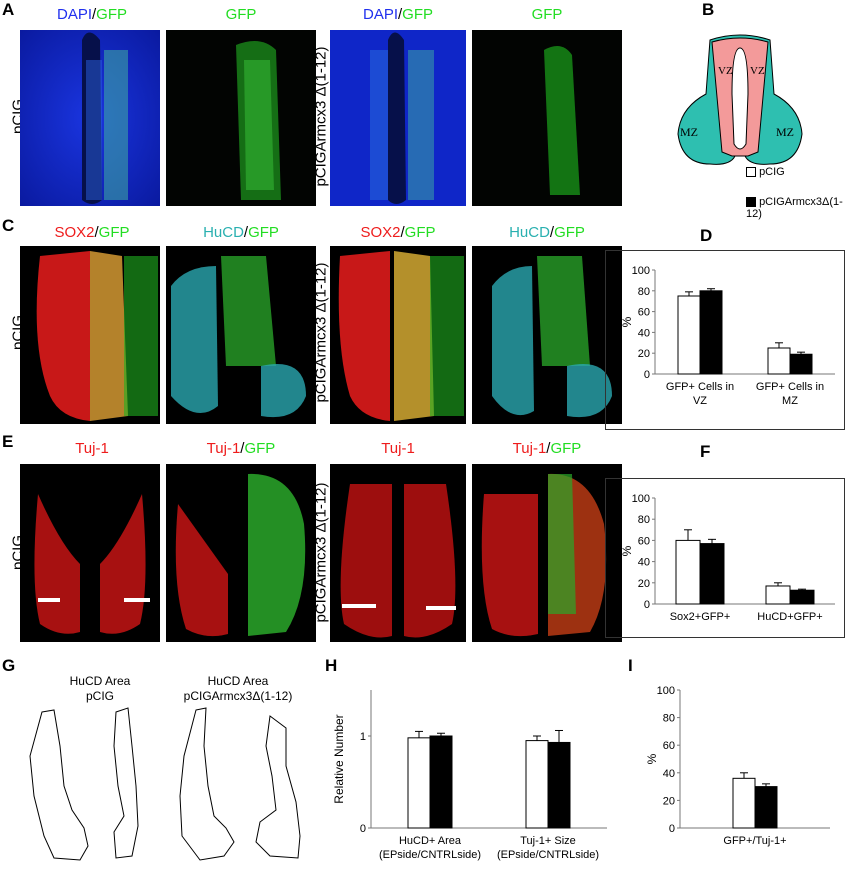  I want to click on panel-c-title-1: SOX2/GFP, so click(92, 232).